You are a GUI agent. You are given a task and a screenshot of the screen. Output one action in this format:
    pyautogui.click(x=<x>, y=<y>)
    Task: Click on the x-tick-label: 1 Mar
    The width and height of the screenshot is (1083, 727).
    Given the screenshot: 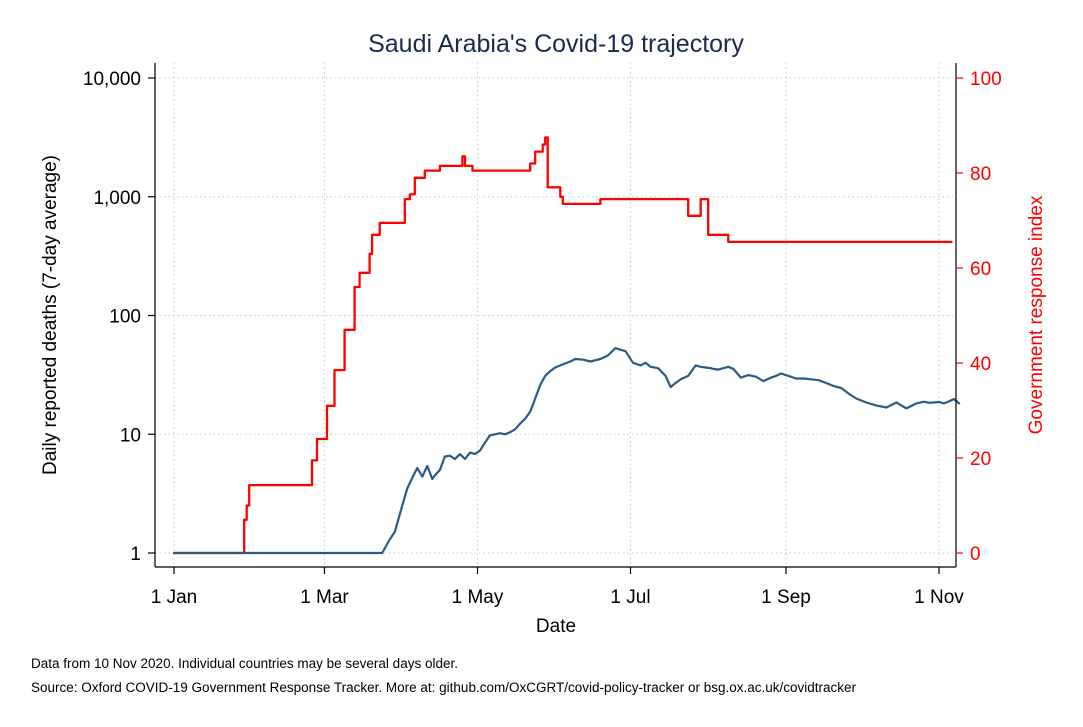 What is the action you would take?
    pyautogui.click(x=324, y=597)
    